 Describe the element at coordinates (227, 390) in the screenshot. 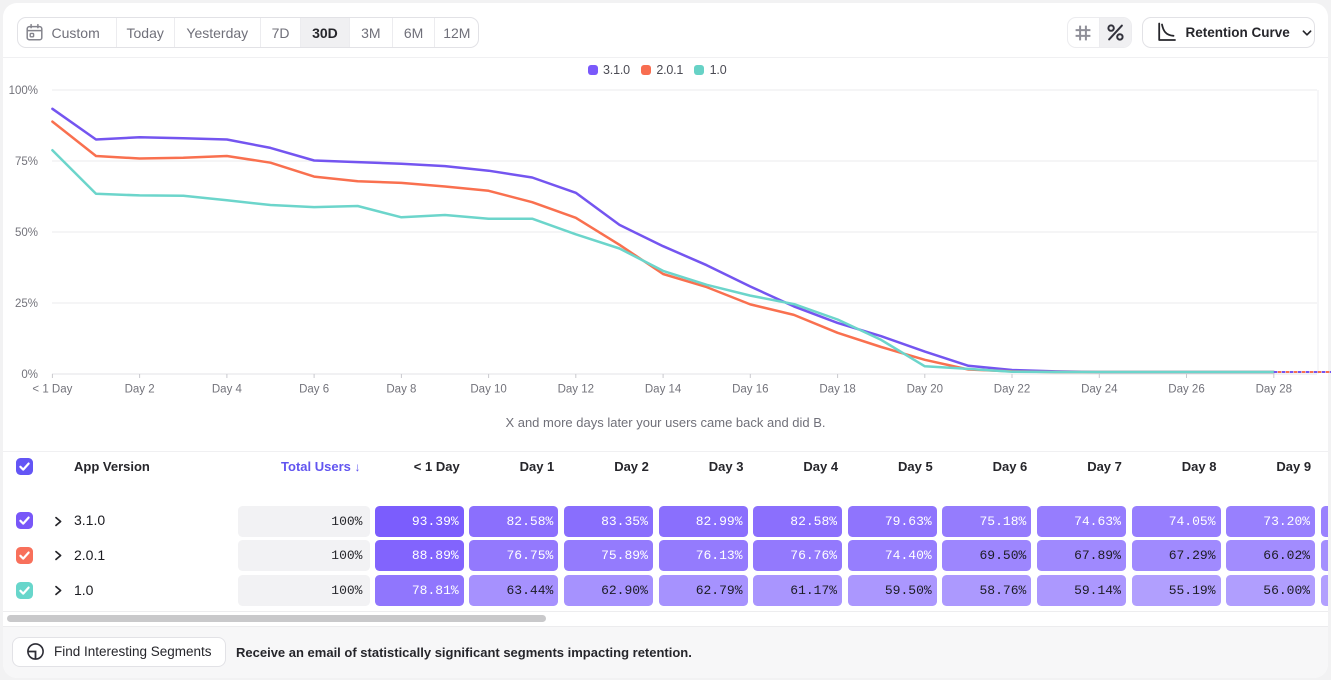

I see `svg-text: Day 4` at that location.